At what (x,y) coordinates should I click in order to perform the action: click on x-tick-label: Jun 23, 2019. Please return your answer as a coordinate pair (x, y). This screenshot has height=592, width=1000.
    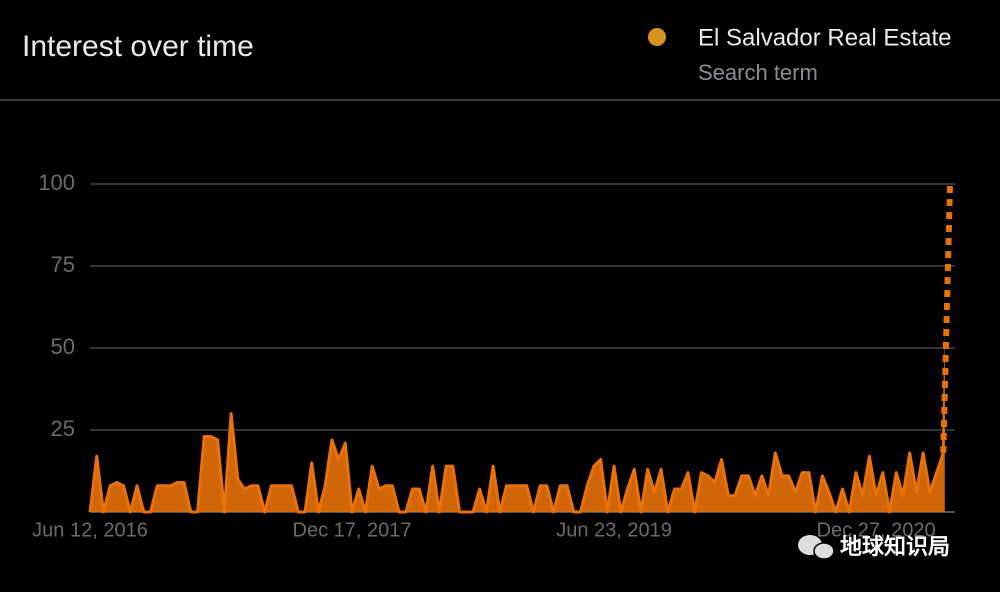
    Looking at the image, I should click on (614, 530).